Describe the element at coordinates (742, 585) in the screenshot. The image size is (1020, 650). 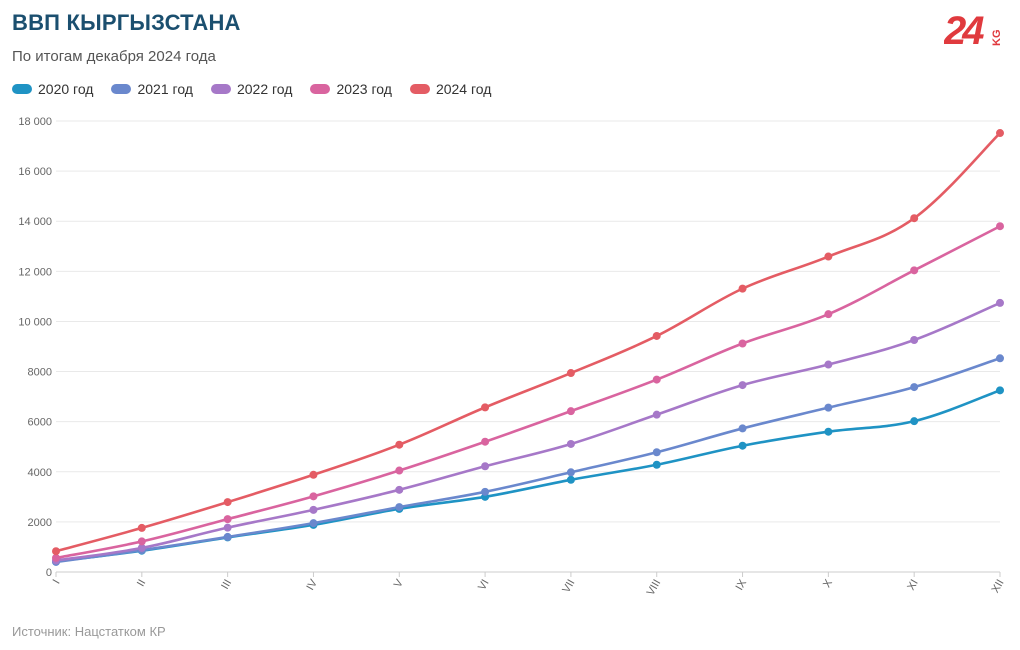
I see `x-tick-label: IX` at that location.